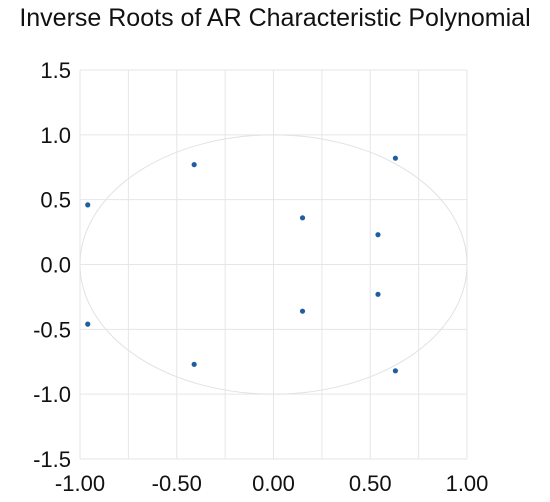  Describe the element at coordinates (52, 329) in the screenshot. I see `y-tick-label: -0.5` at that location.